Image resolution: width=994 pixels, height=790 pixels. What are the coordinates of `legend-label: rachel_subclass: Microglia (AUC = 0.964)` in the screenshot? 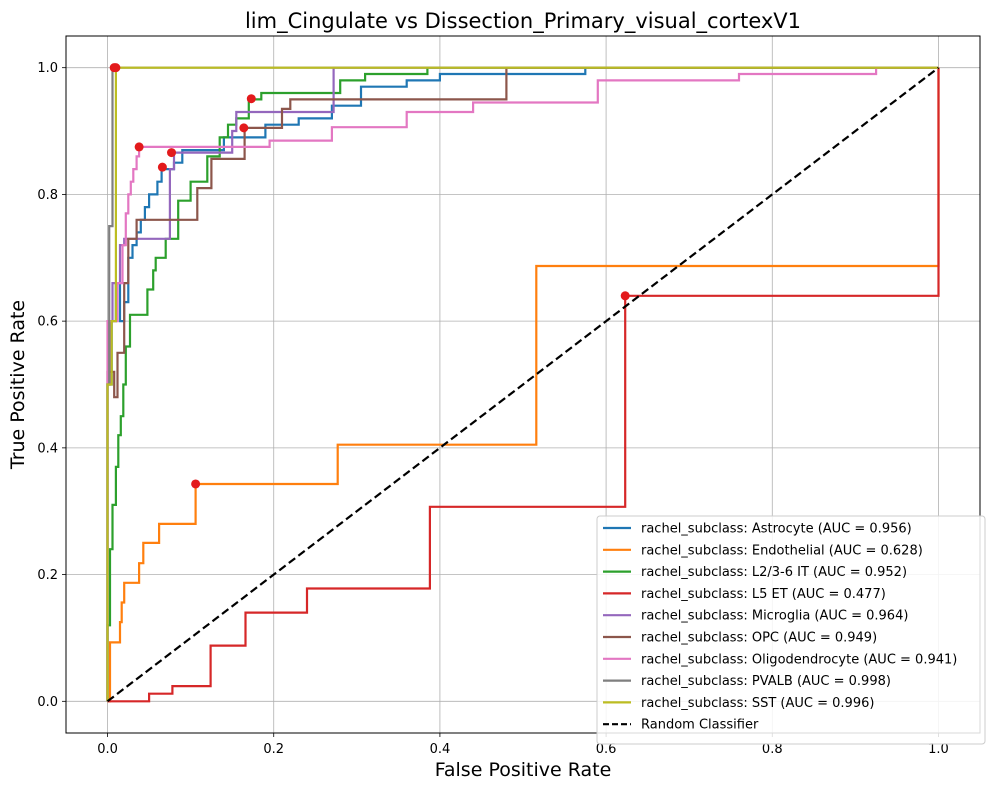 It's located at (774, 616).